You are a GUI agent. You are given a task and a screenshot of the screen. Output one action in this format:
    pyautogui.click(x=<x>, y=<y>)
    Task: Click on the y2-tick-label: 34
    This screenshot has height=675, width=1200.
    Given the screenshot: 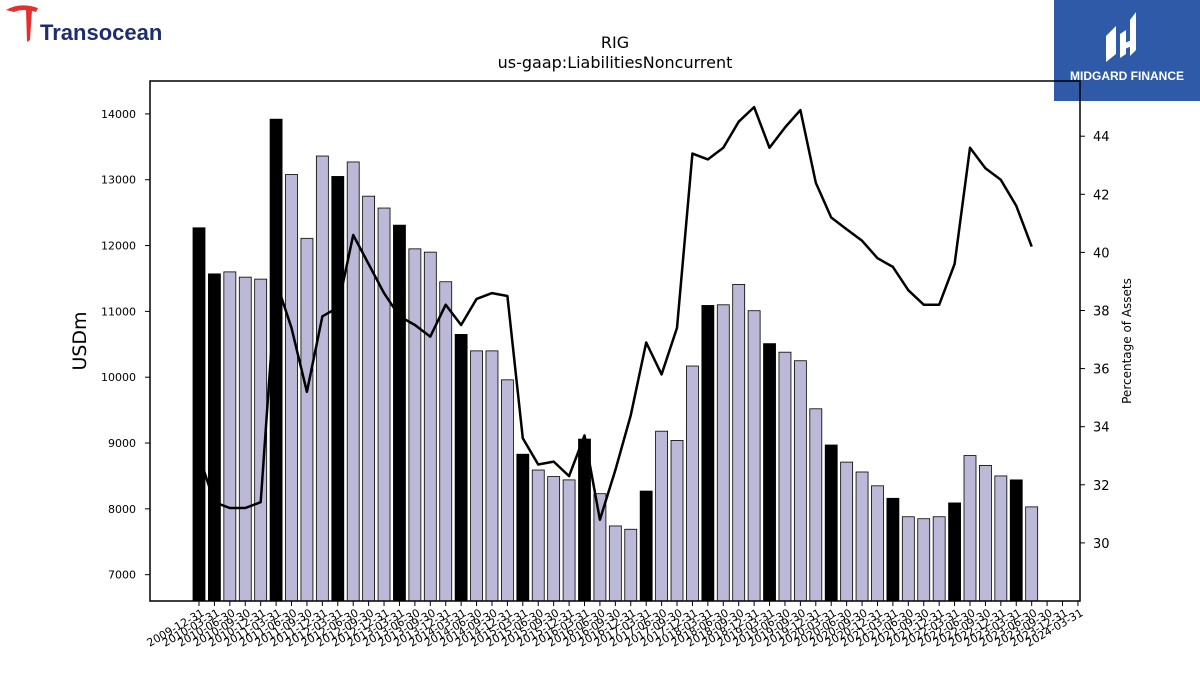 What is the action you would take?
    pyautogui.click(x=1101, y=428)
    